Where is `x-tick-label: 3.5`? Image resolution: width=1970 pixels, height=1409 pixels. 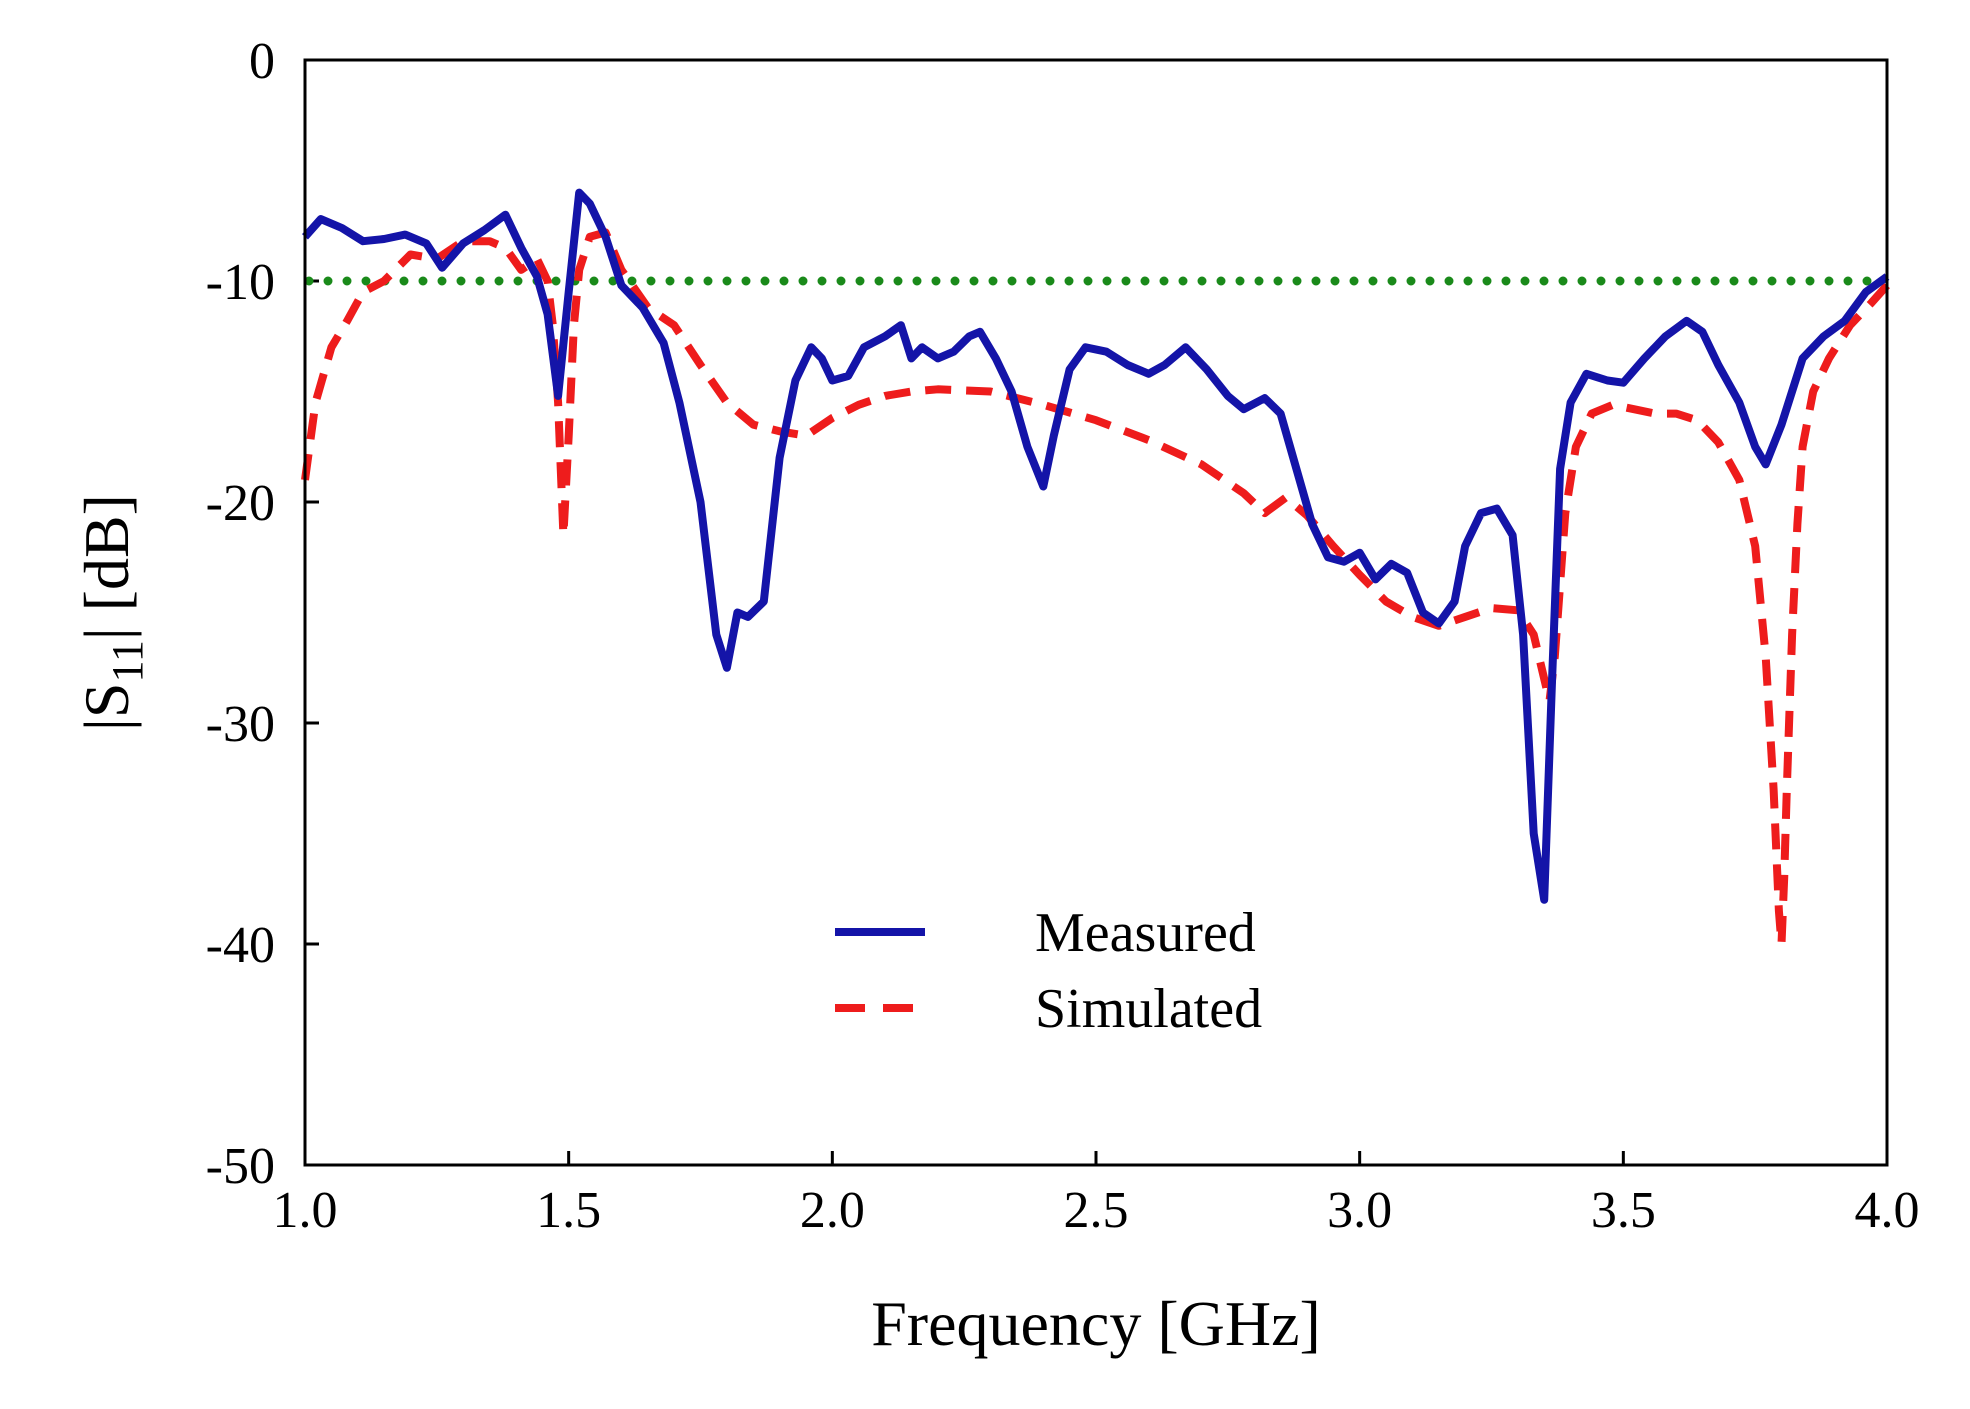
x-tick-label: 3.5 is located at coordinates (1623, 1210).